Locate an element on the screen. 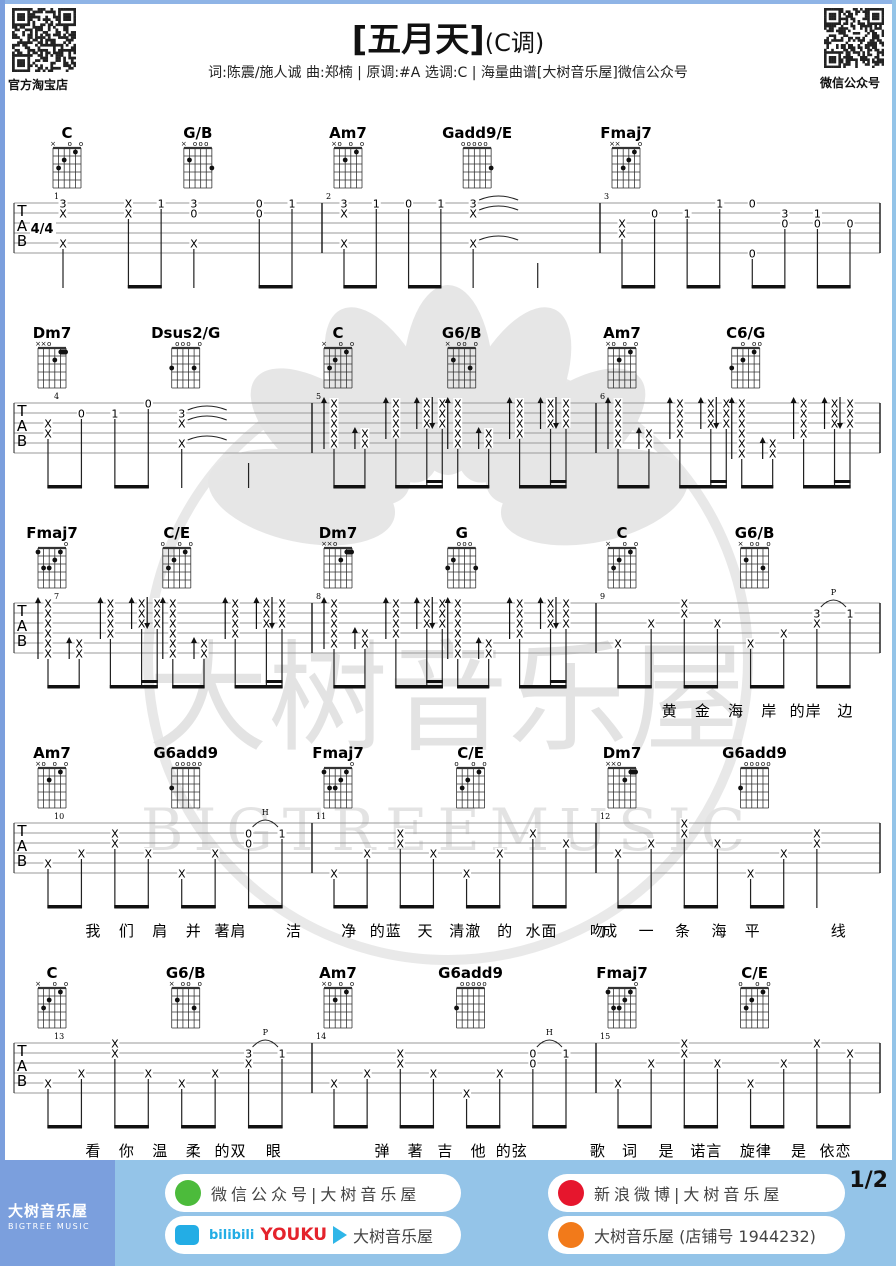 The width and height of the screenshot is (896, 1266). pull-off-label: P is located at coordinates (266, 1032).